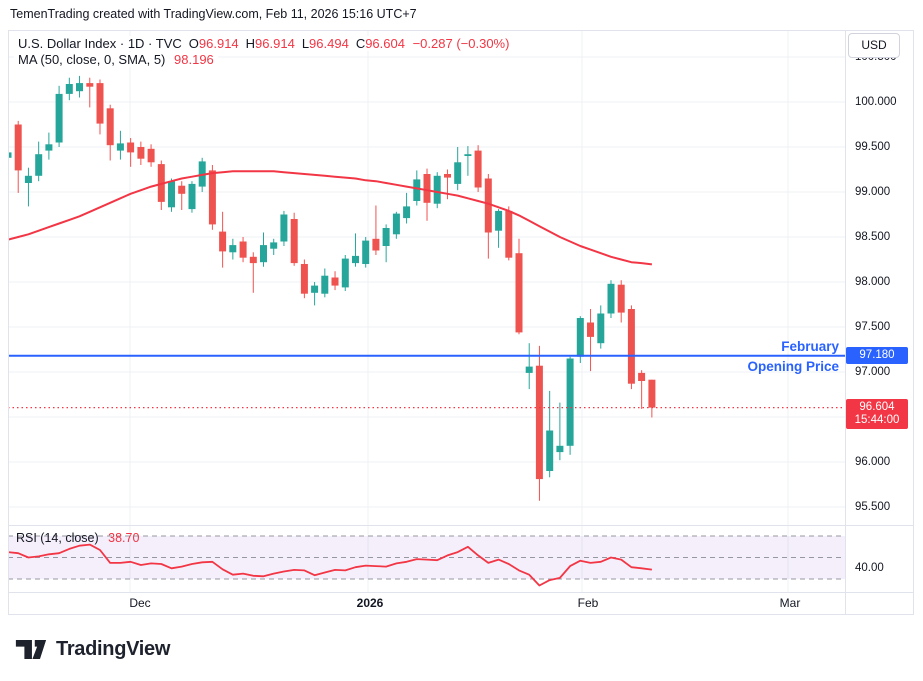  Describe the element at coordinates (370, 603) in the screenshot. I see `time-label-2026: 2026` at that location.